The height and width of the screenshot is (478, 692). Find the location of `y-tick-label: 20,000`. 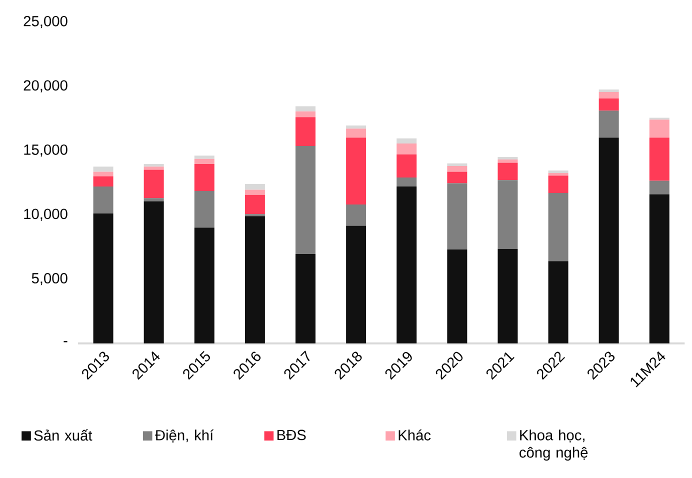

y-tick-label: 20,000 is located at coordinates (46, 86).